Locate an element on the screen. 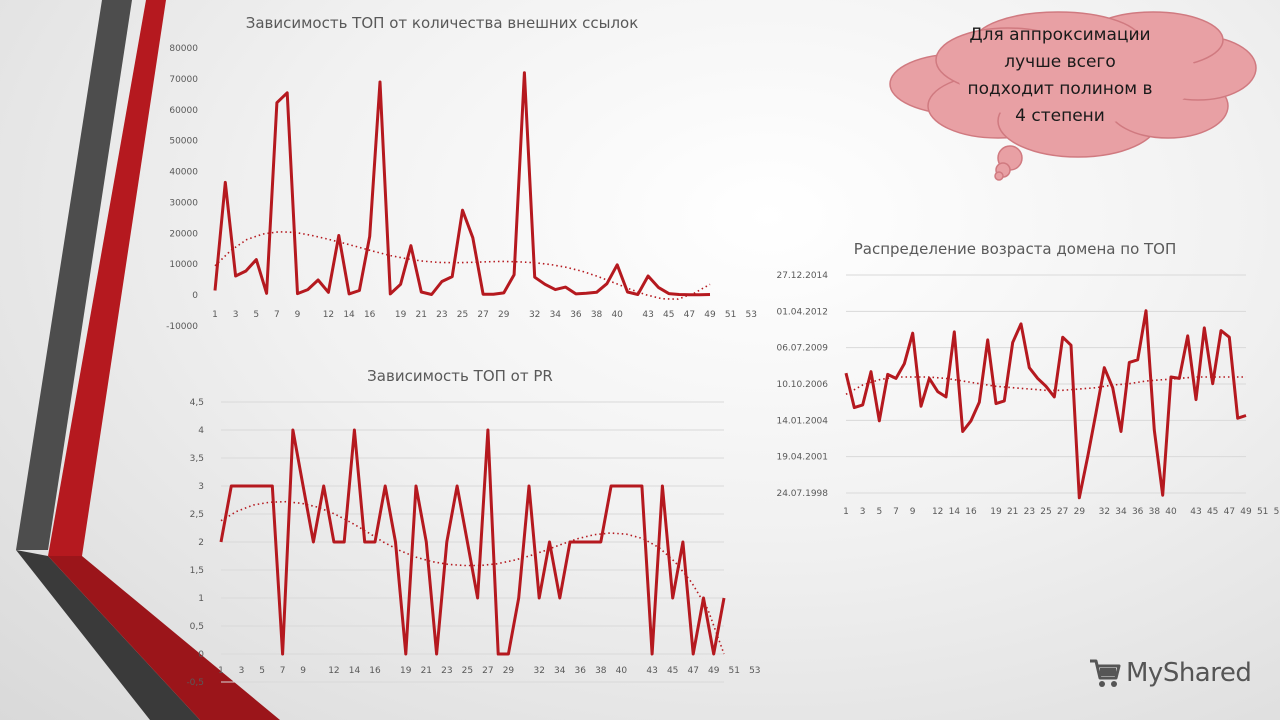 The width and height of the screenshot is (1280, 720). callout-line: 4 степени is located at coordinates (1060, 116).